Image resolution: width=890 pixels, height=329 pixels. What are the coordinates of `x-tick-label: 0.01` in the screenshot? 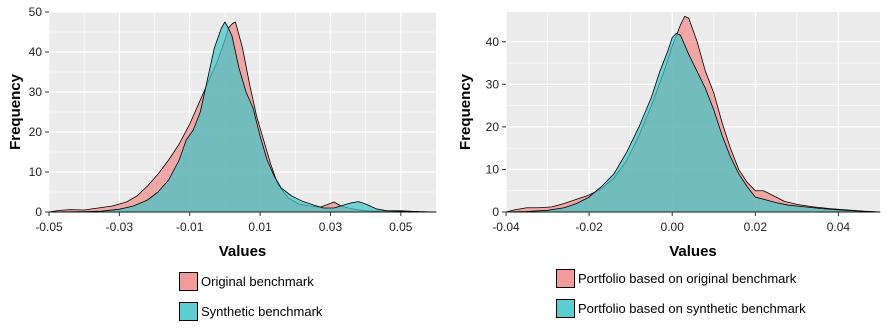 It's located at (260, 227).